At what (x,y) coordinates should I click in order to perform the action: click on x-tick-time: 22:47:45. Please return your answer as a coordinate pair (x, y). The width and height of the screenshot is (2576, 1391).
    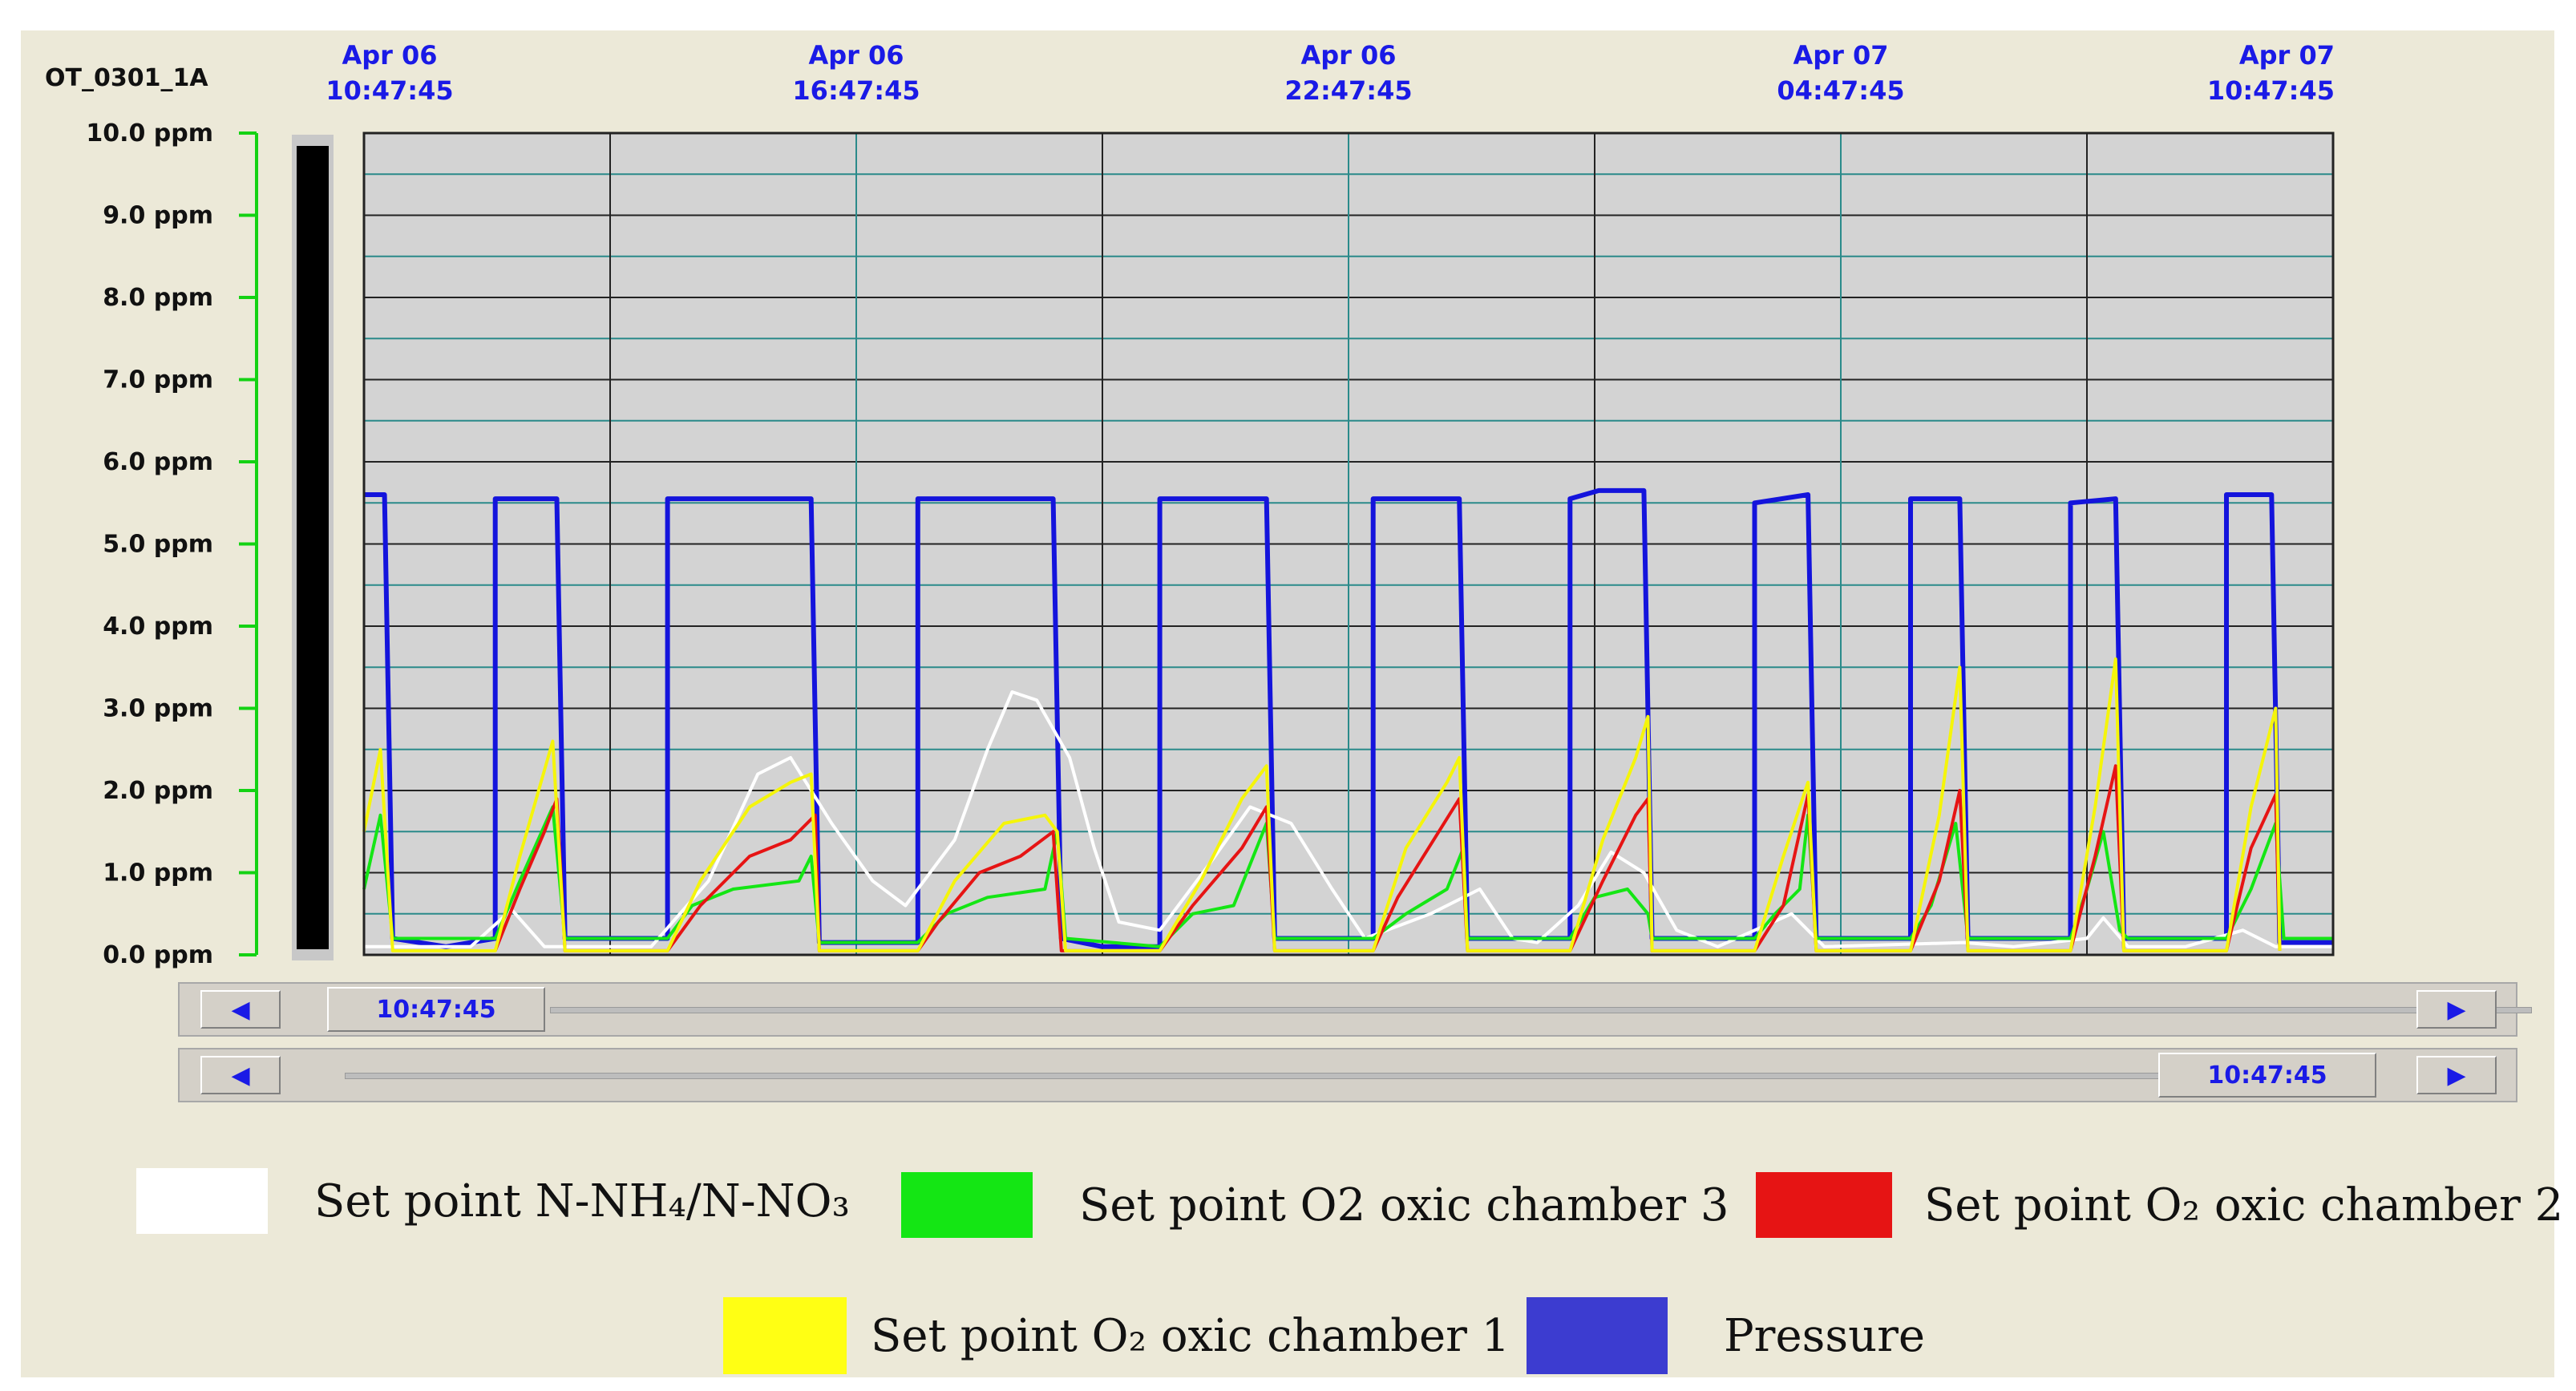
    Looking at the image, I should click on (1348, 90).